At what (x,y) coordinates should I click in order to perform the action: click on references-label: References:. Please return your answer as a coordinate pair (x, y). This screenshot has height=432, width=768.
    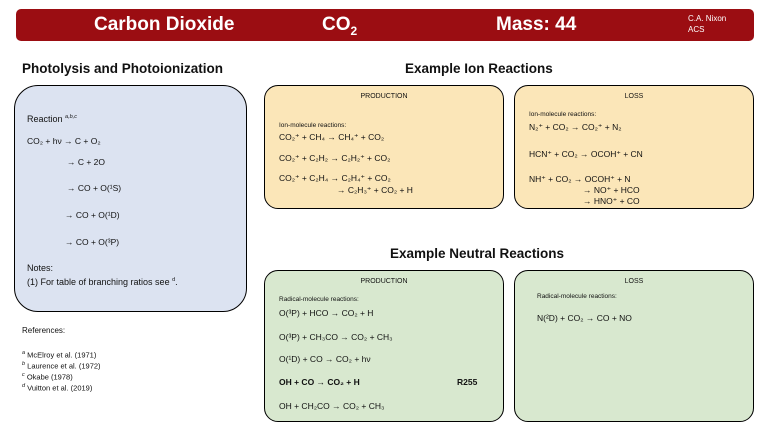
    Looking at the image, I should click on (44, 330).